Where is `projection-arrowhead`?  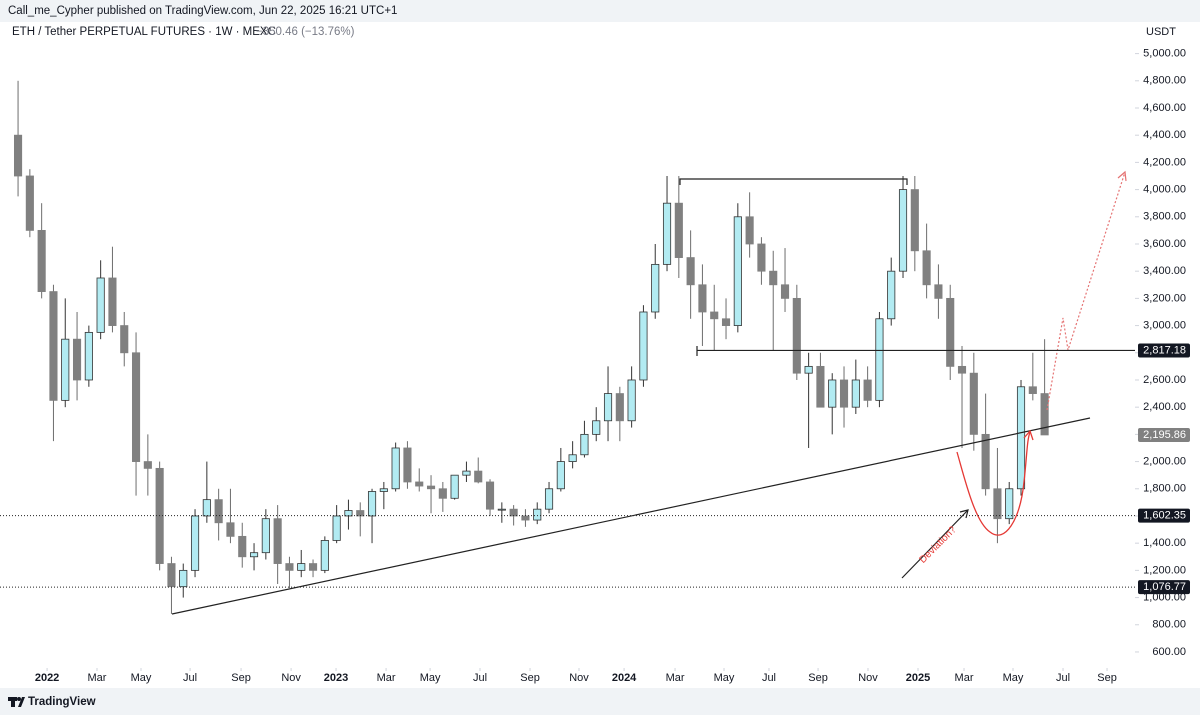 projection-arrowhead is located at coordinates (1122, 176).